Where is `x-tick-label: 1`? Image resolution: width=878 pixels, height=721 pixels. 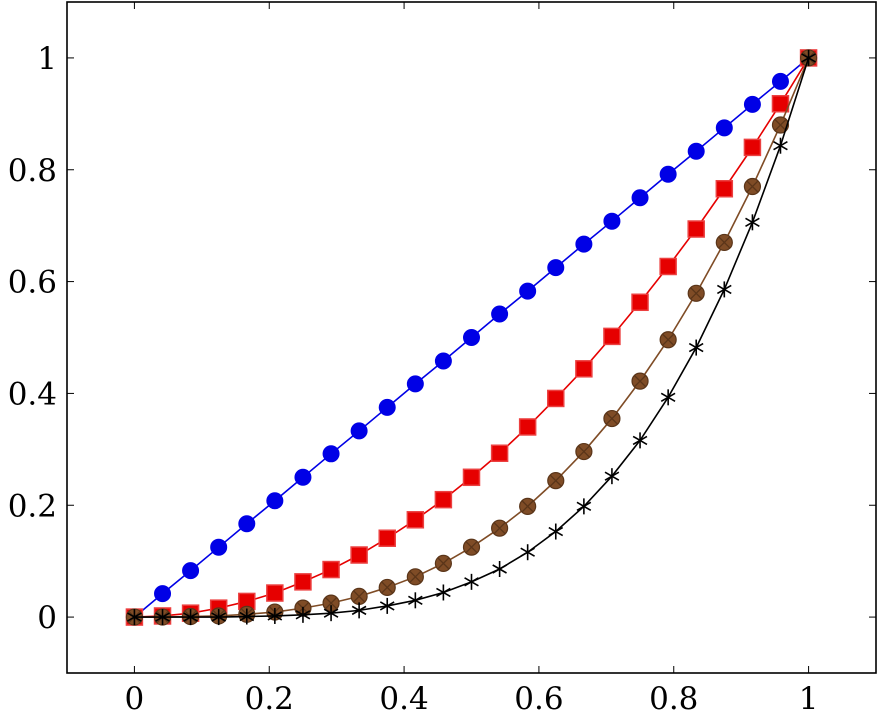 x-tick-label: 1 is located at coordinates (809, 699).